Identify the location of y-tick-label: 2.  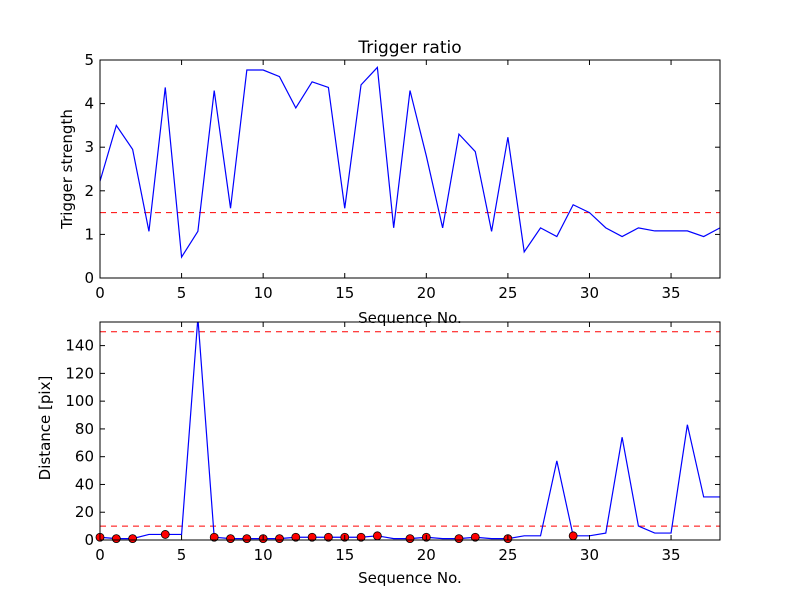
(89, 191).